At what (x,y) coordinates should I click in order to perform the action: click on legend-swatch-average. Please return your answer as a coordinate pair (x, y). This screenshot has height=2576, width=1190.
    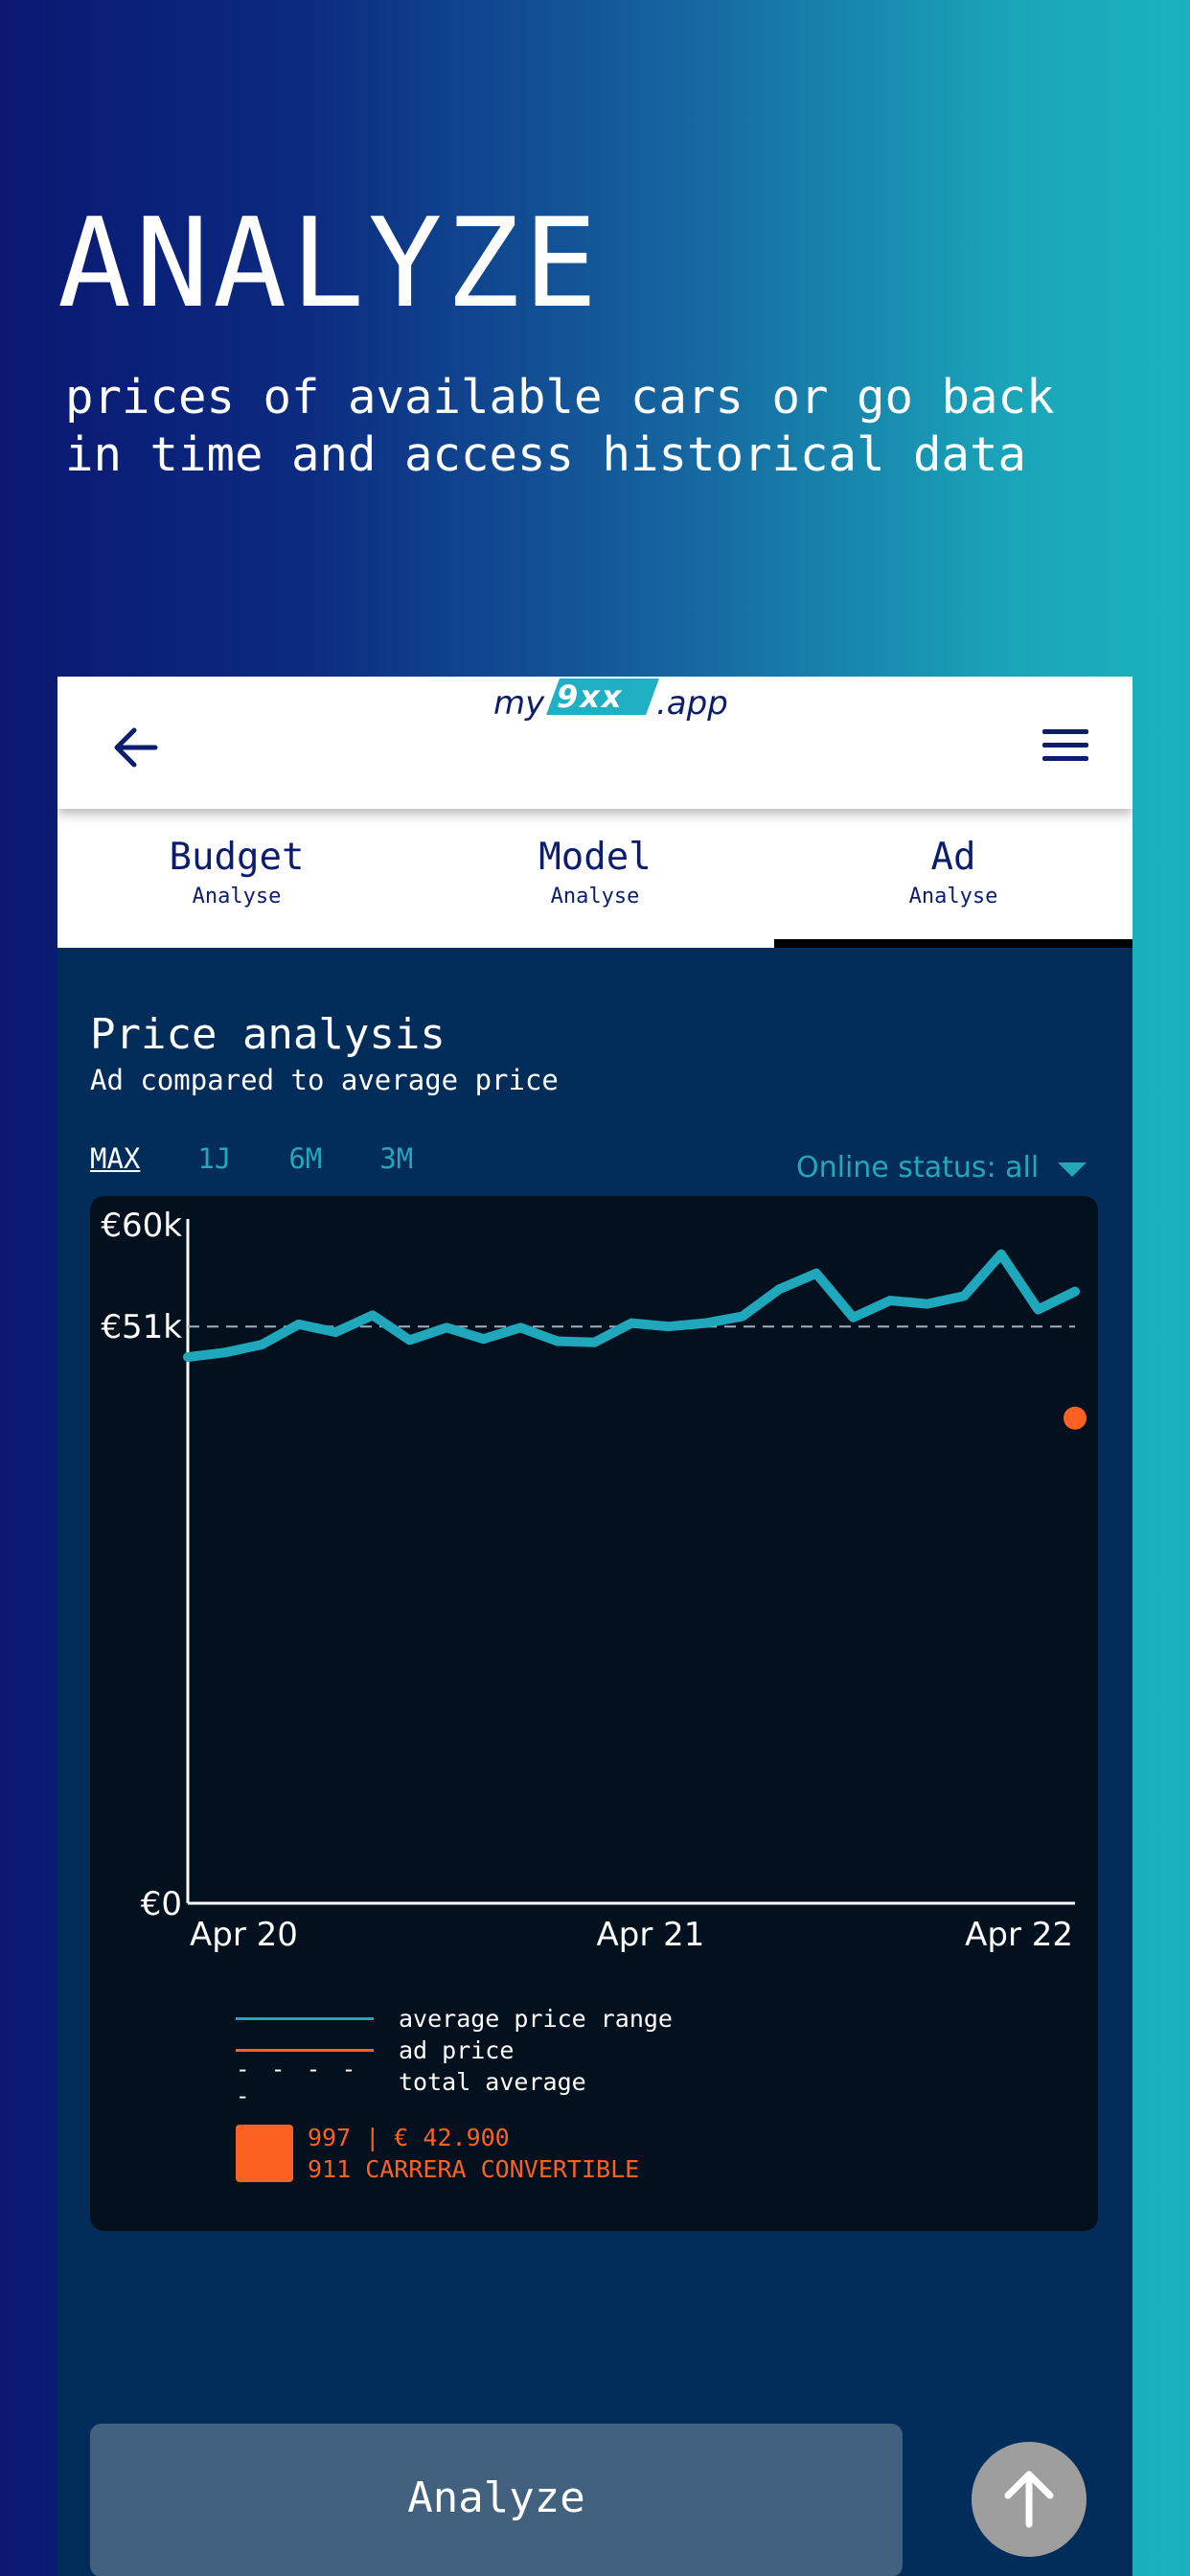
    Looking at the image, I should click on (305, 2019).